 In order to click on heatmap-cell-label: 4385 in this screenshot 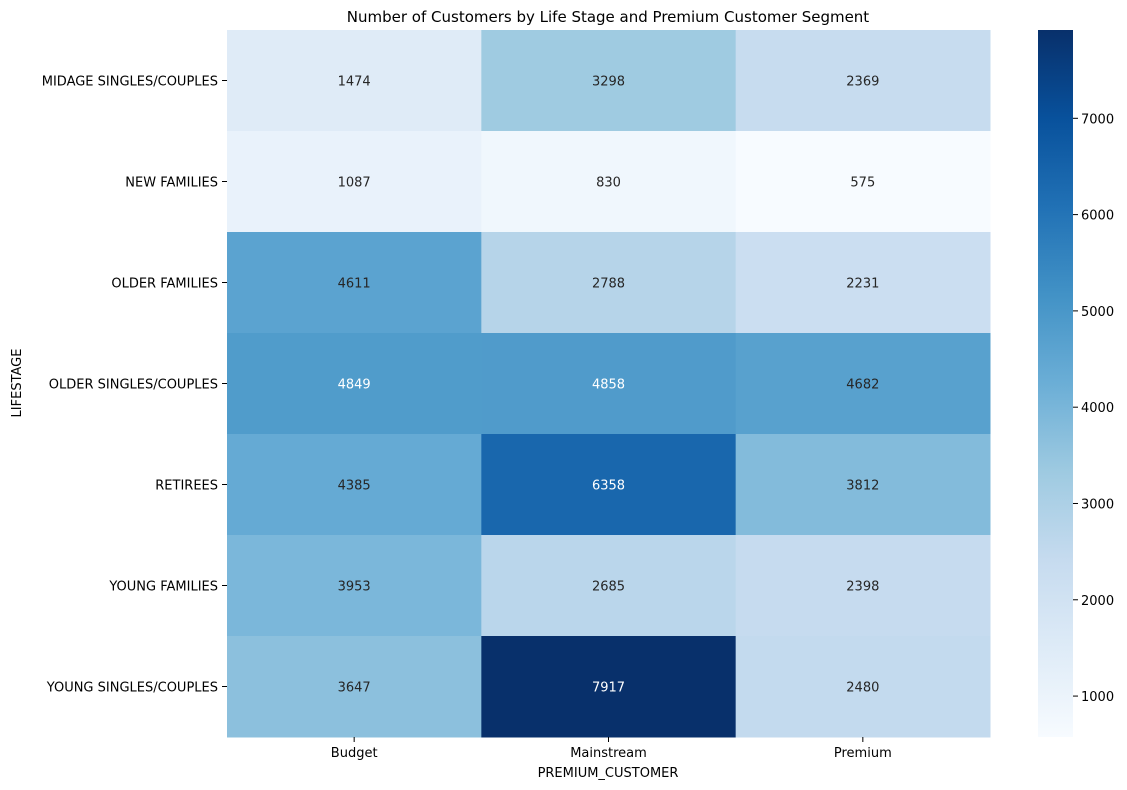, I will do `click(354, 486)`.